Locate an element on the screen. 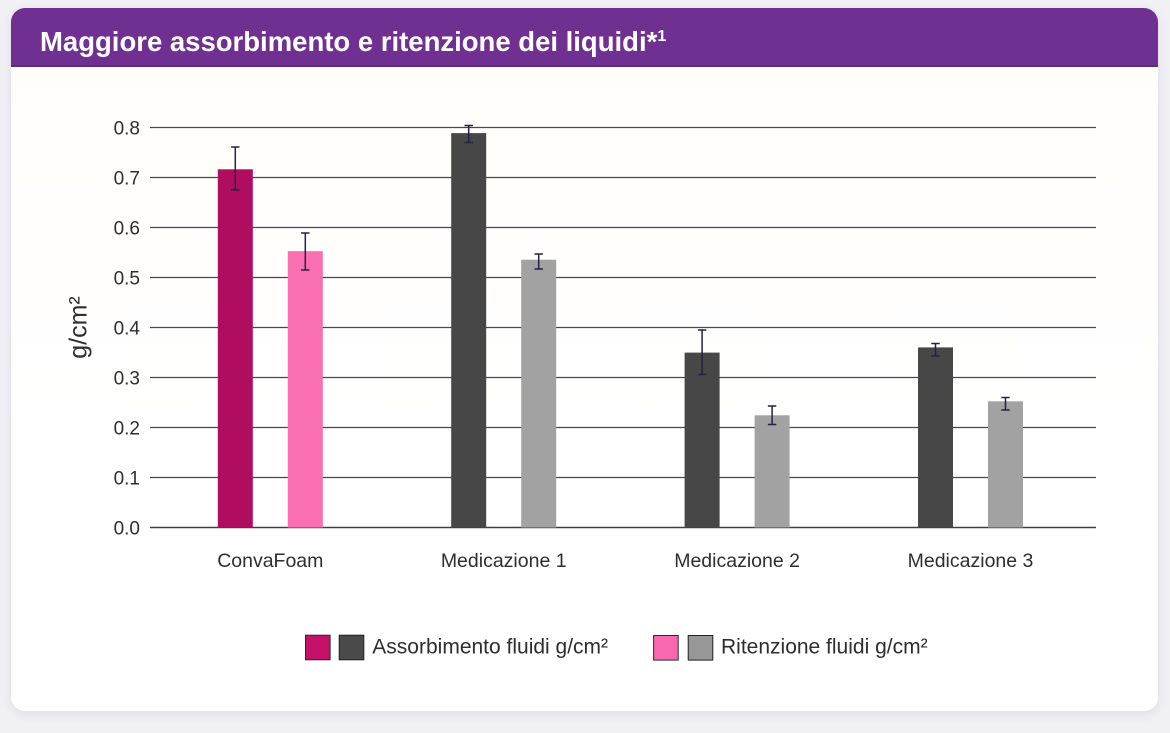 The width and height of the screenshot is (1170, 733). svg-text: 0.0 is located at coordinates (127, 529).